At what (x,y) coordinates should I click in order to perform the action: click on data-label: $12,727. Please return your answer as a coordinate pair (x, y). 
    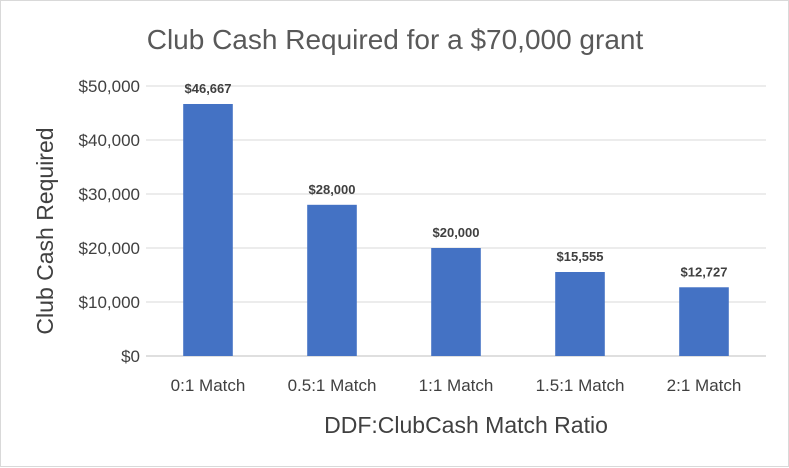
    Looking at the image, I should click on (704, 271).